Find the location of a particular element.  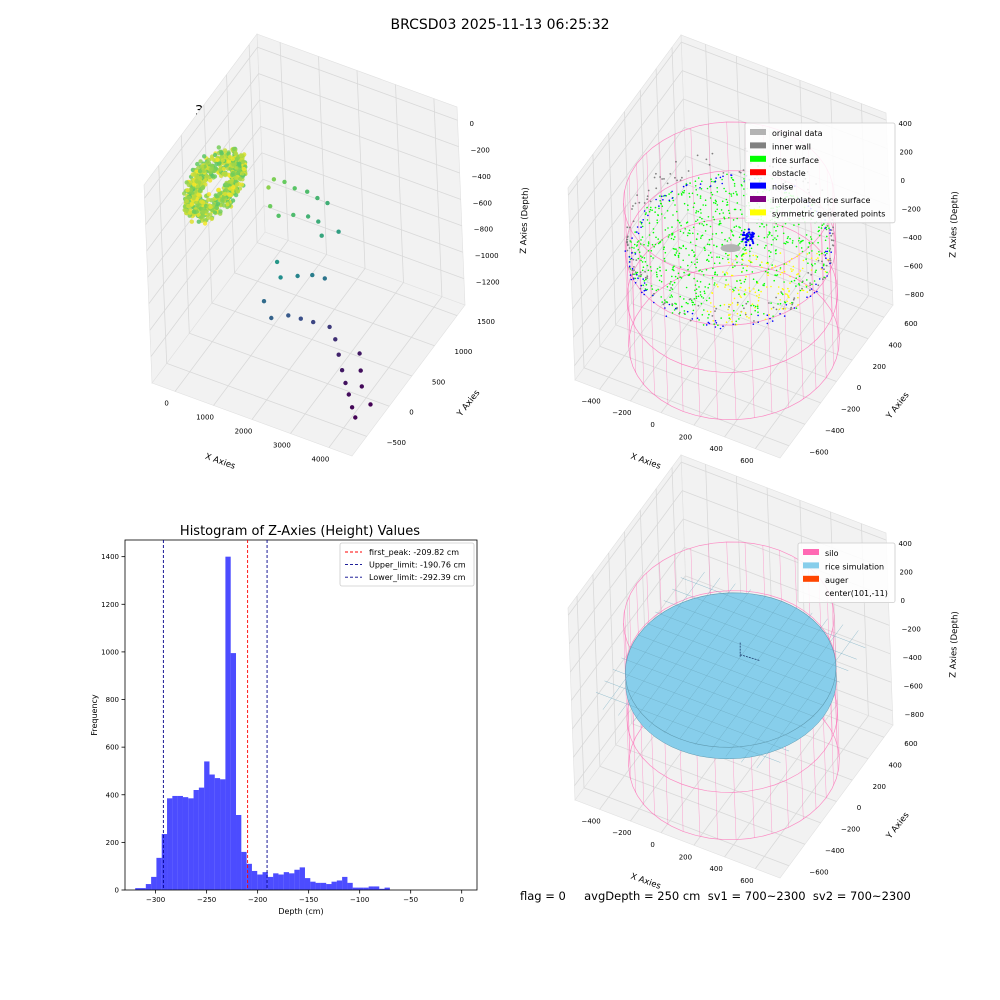

z-tick-label: −1200 is located at coordinates (488, 283).